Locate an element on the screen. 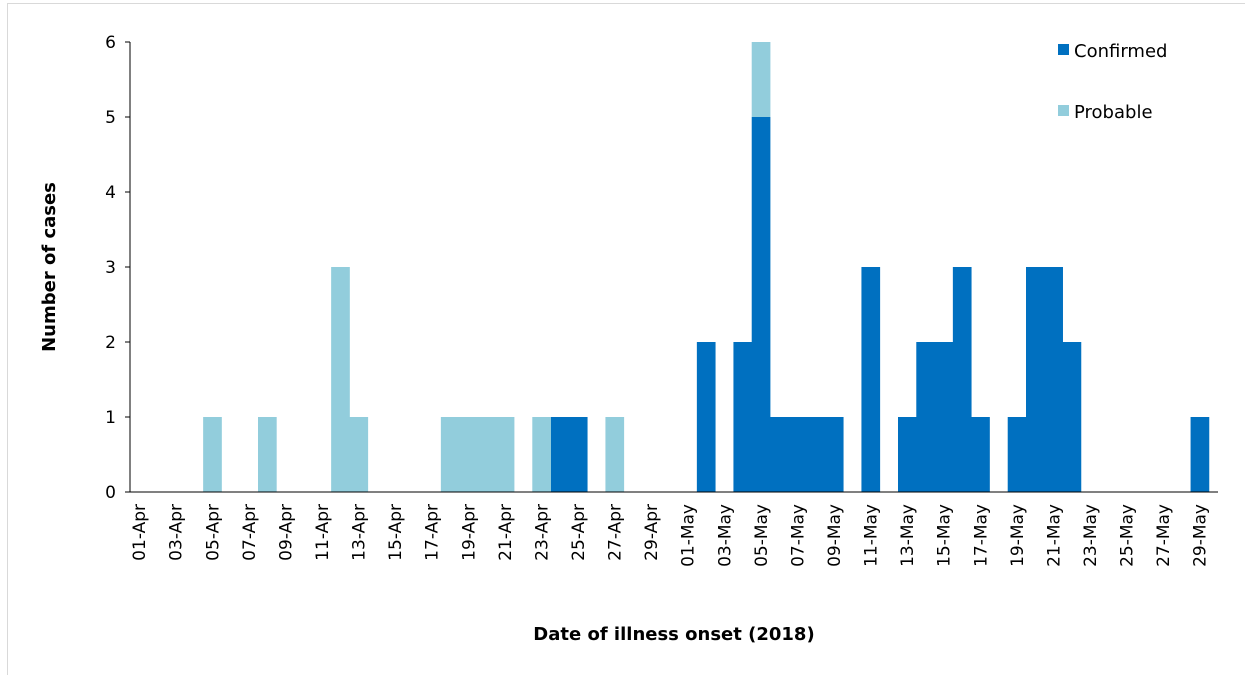 This screenshot has width=1248, height=678. legend-swatch-confirmed is located at coordinates (1063, 49).